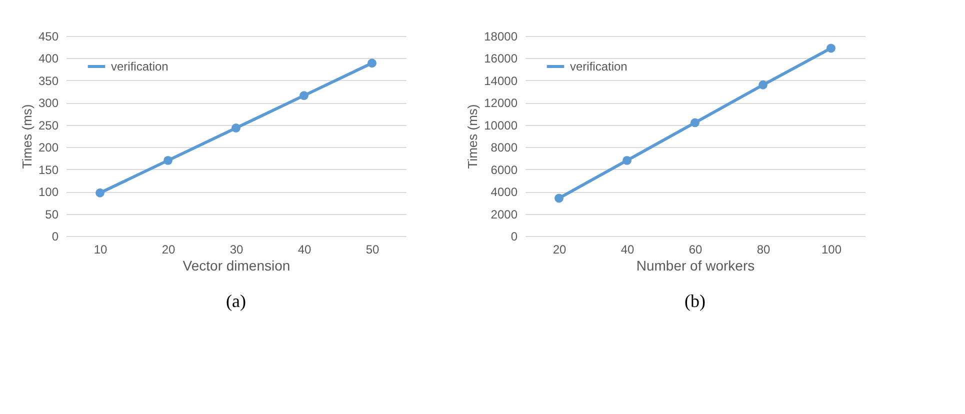  Describe the element at coordinates (48, 192) in the screenshot. I see `y-tick-label: 100` at that location.